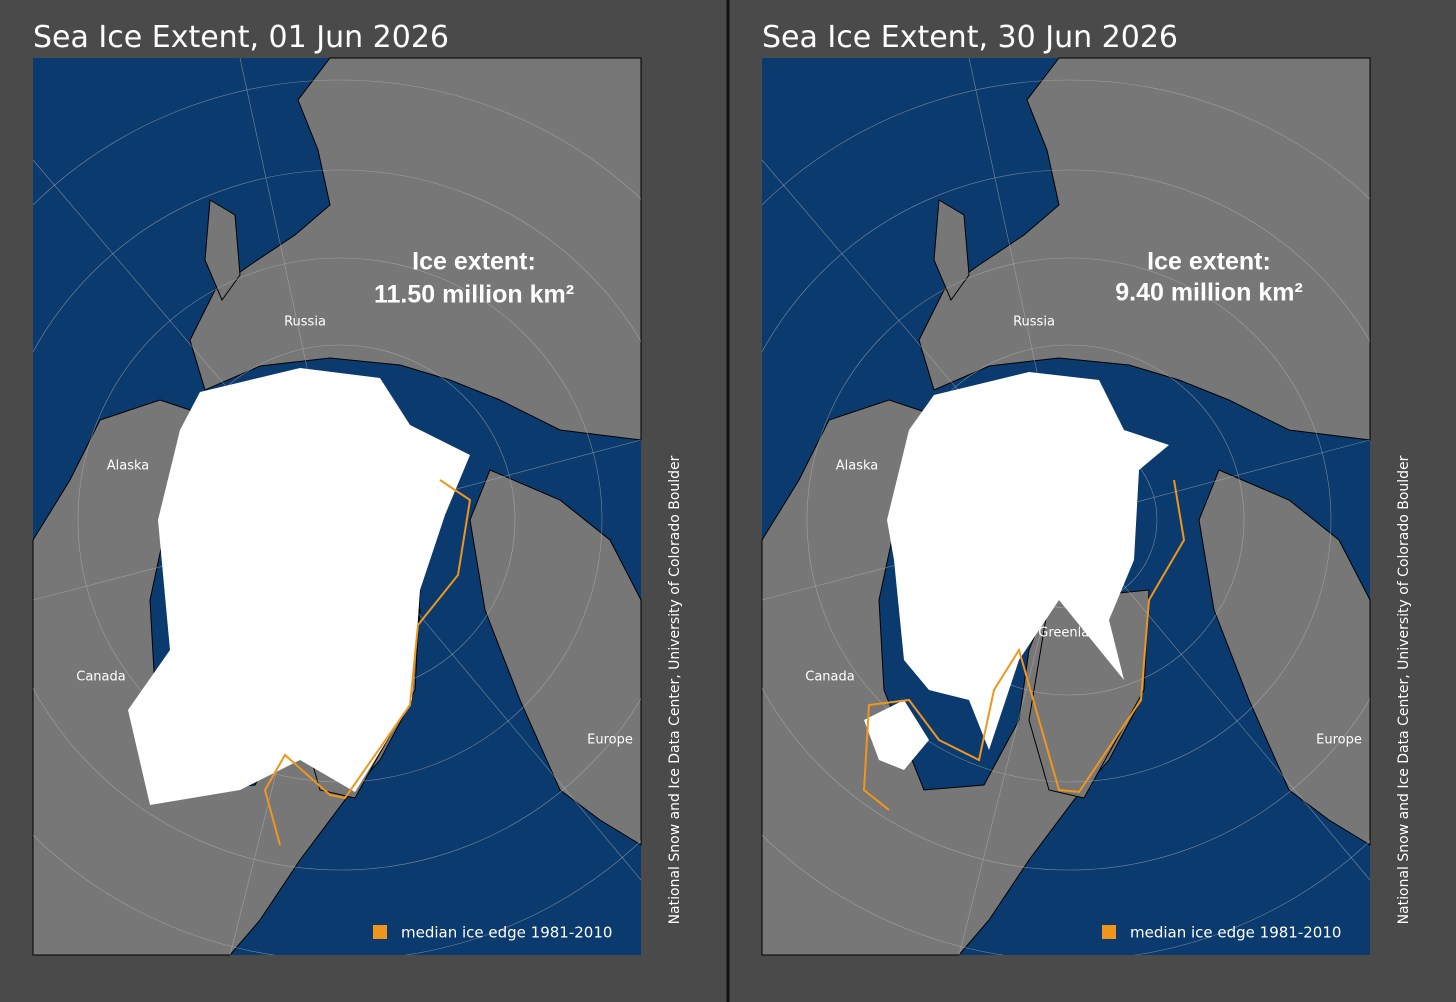 The width and height of the screenshot is (1456, 1002). What do you see at coordinates (474, 295) in the screenshot?
I see `extent-value: 11.50 million km²` at bounding box center [474, 295].